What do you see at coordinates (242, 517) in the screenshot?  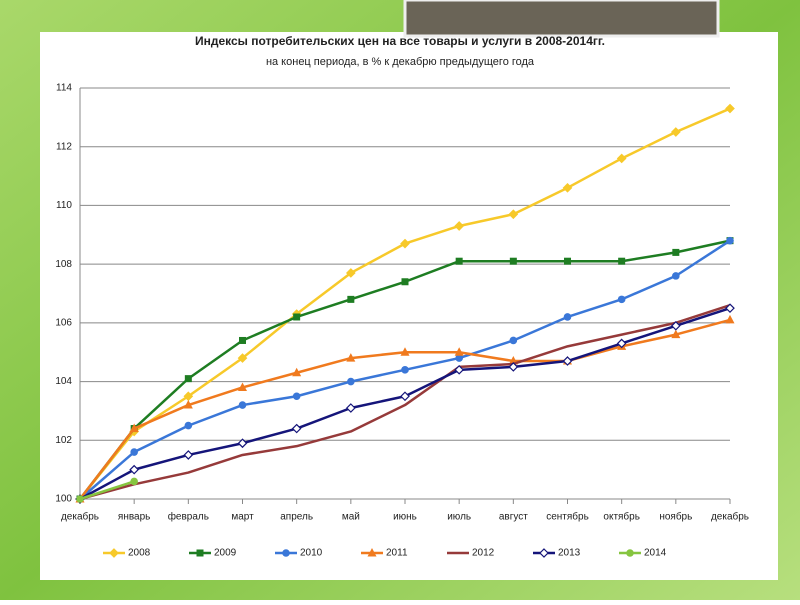 I see `x-tick-label: март` at bounding box center [242, 517].